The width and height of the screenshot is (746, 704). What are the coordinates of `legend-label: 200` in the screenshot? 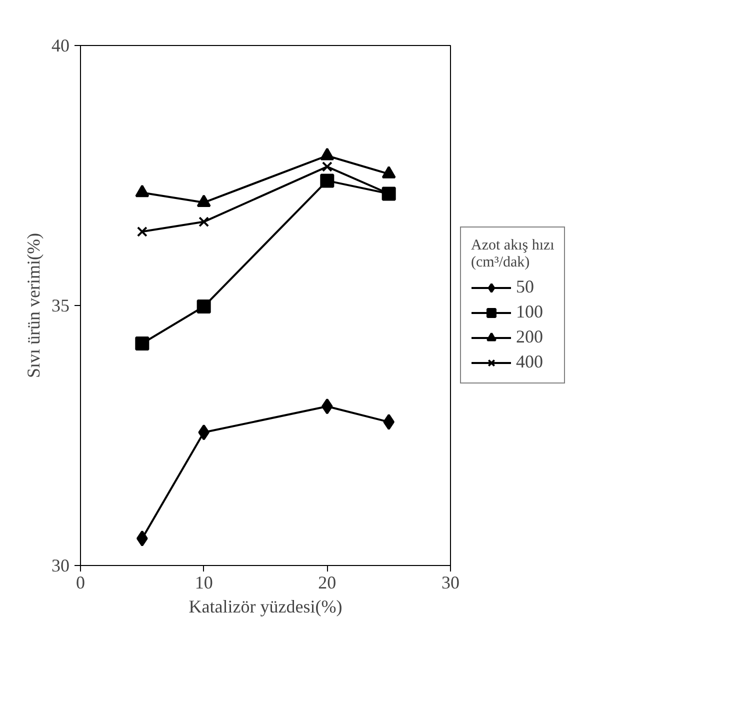 It's located at (529, 337).